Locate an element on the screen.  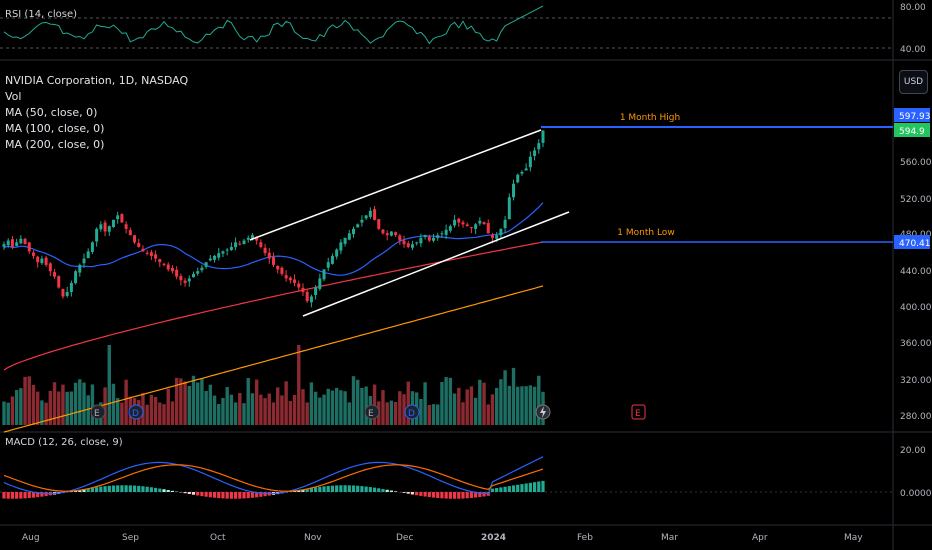
earnings-marker-text: E is located at coordinates (638, 414).